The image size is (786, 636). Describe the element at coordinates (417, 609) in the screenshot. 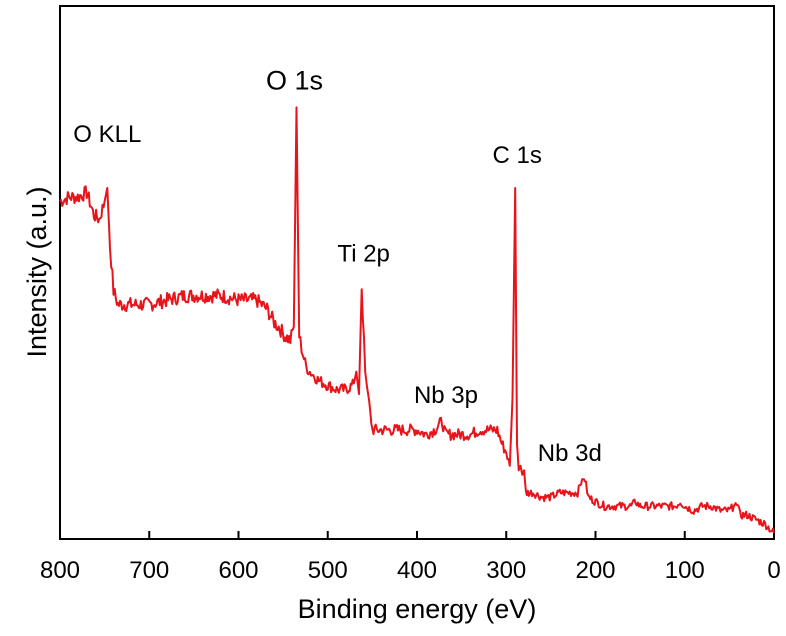

I see `x-axis-title: Binding energy (eV)` at that location.